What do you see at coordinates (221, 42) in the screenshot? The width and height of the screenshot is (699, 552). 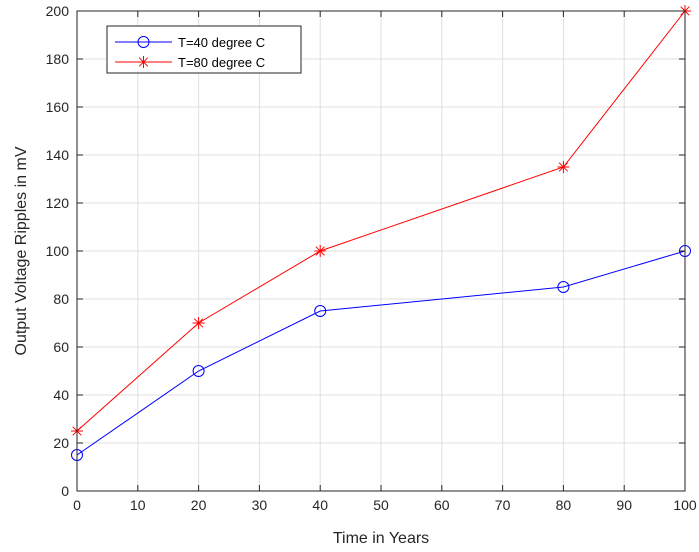 I see `legend-label-t40: T=40 degree C` at bounding box center [221, 42].